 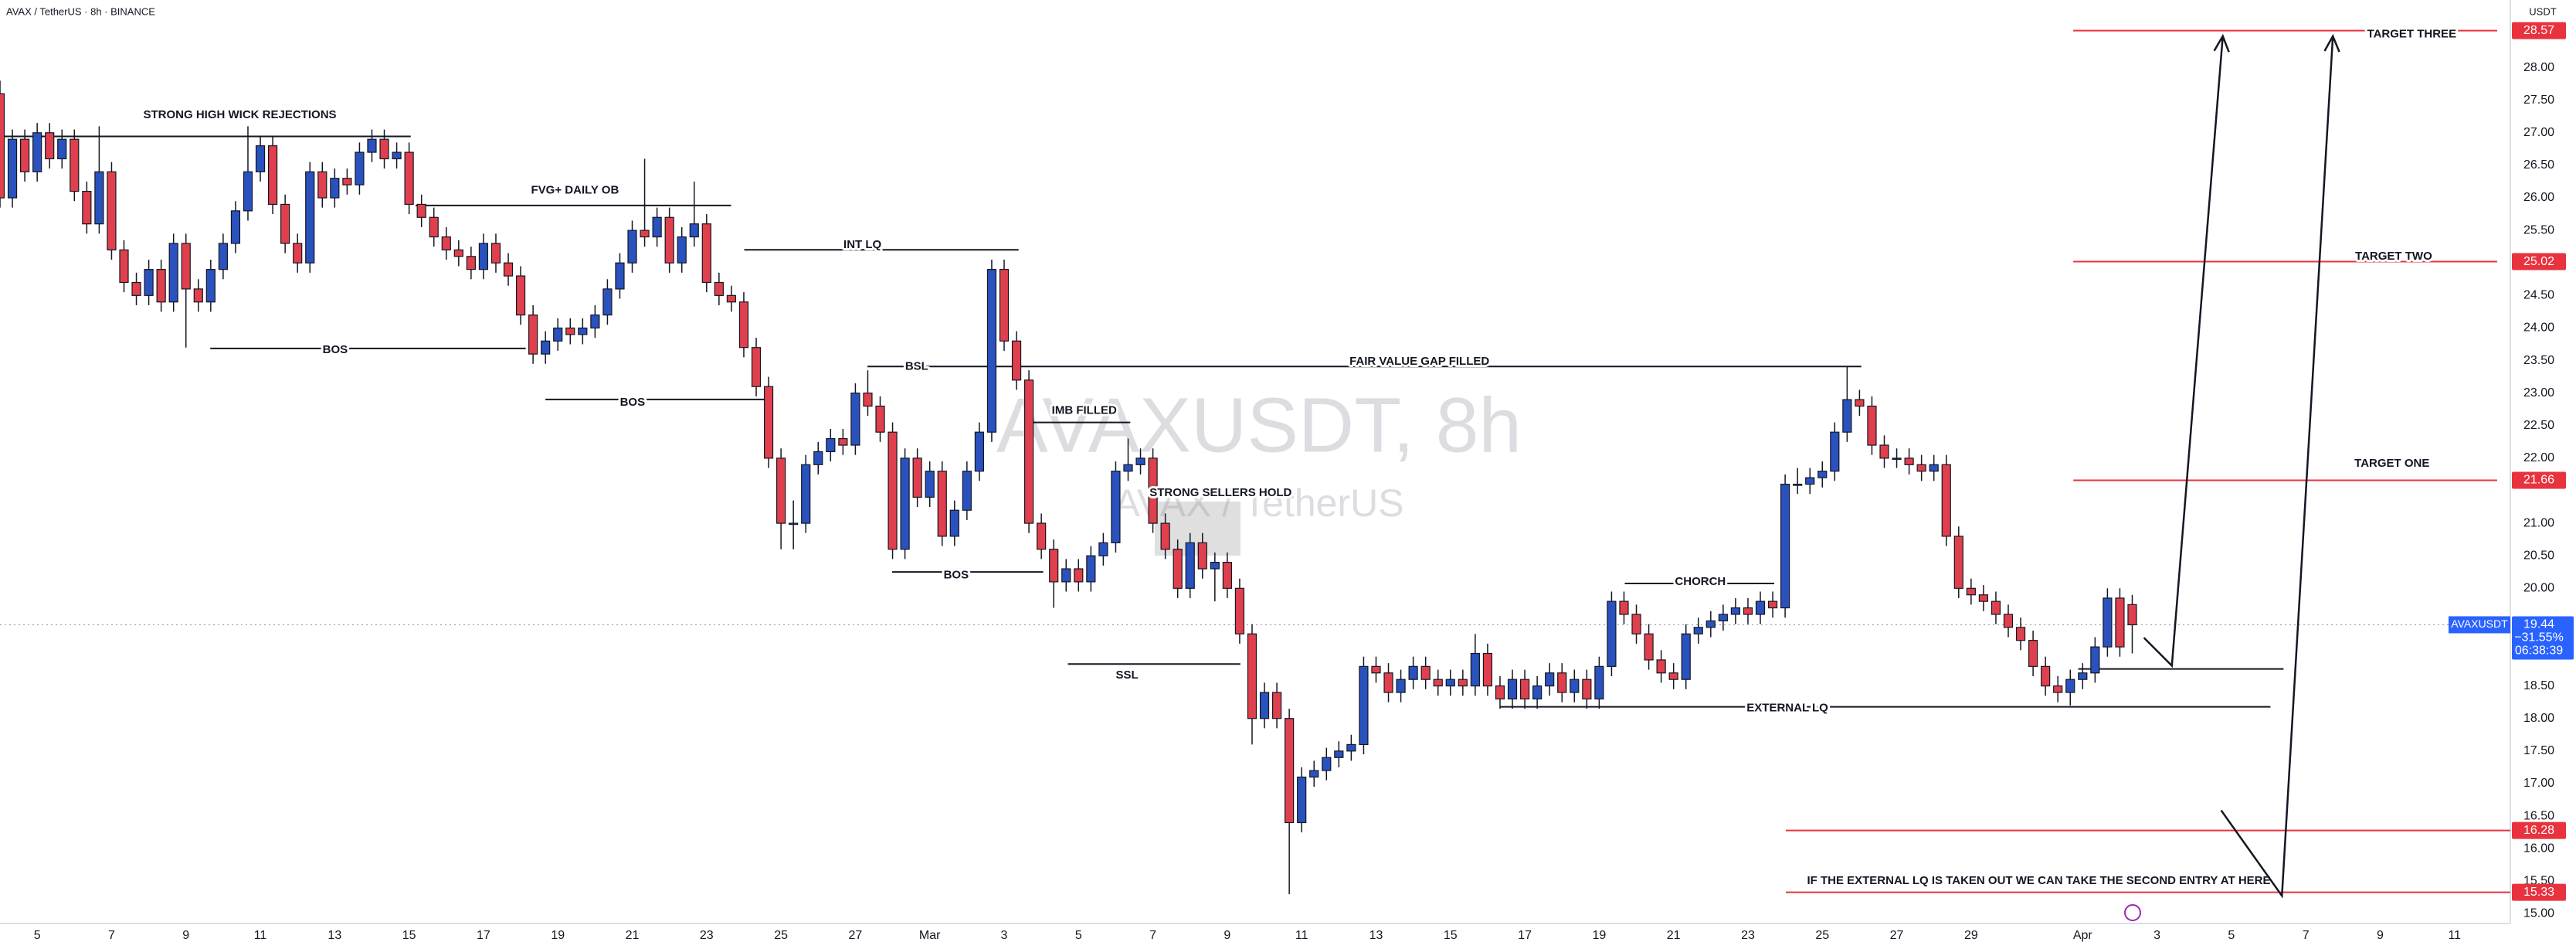 I want to click on y-tick-label: 18.00, so click(x=2538, y=718).